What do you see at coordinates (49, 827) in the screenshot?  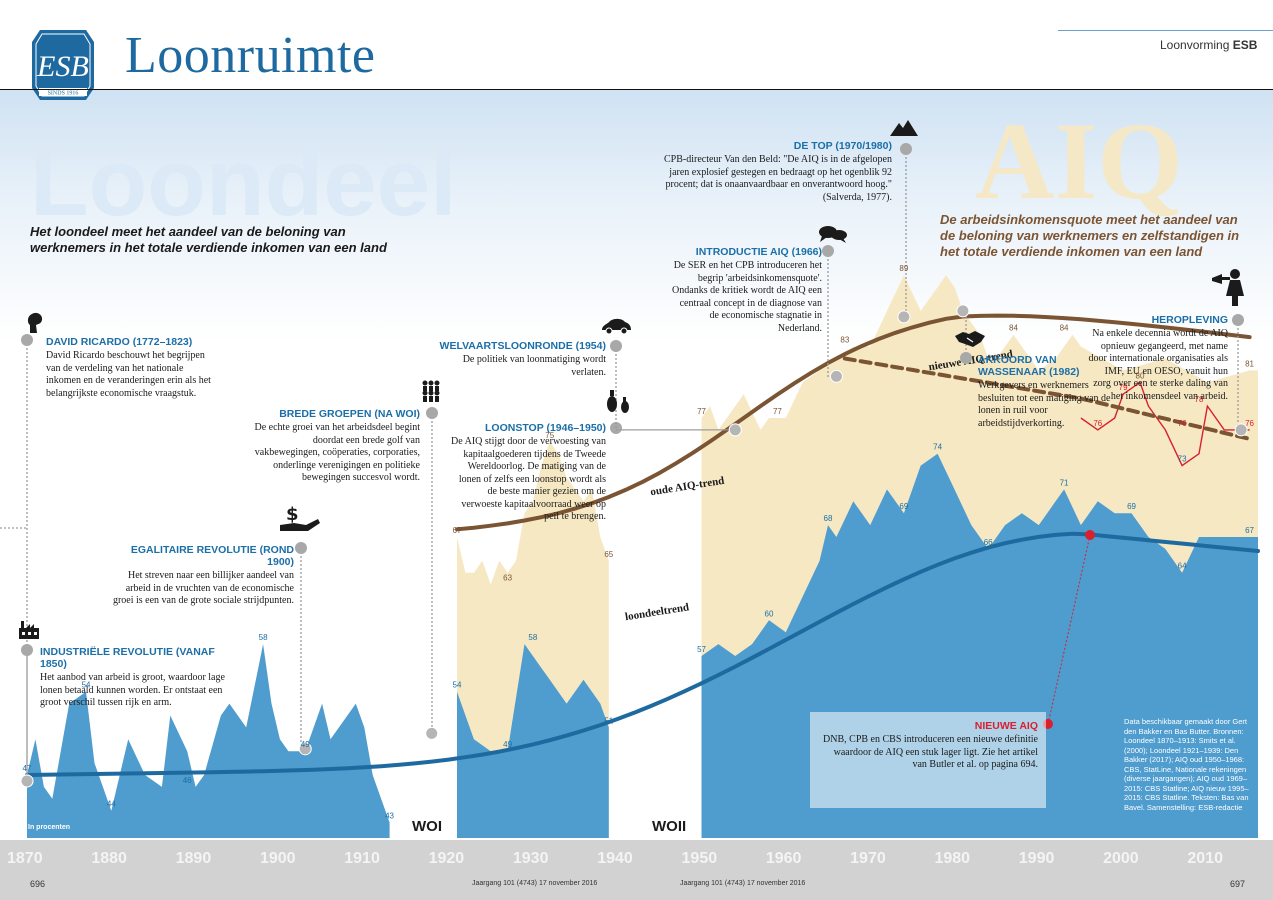 I see `unit-label: In procenten` at bounding box center [49, 827].